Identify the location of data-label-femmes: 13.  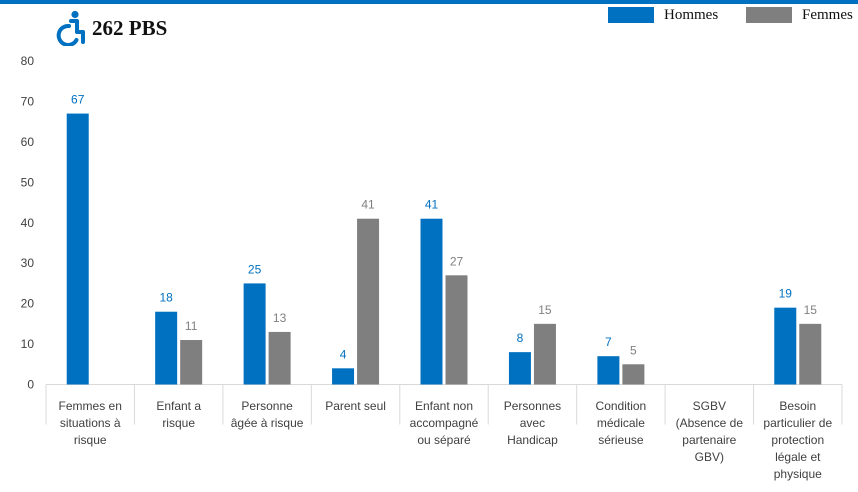
(280, 318).